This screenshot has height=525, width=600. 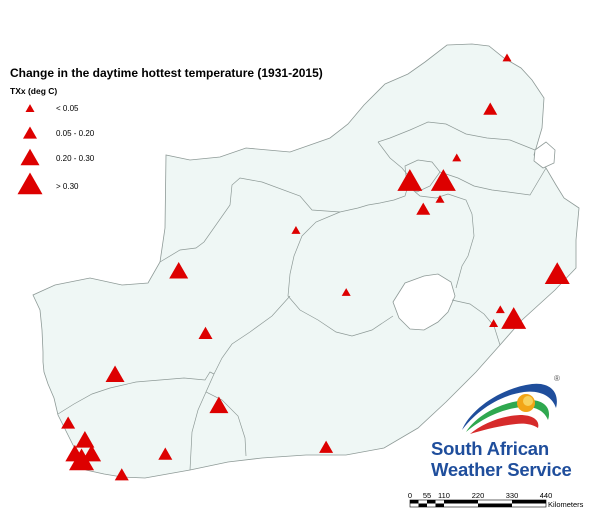 I want to click on boundary-mpumalanga, so click(x=493, y=181).